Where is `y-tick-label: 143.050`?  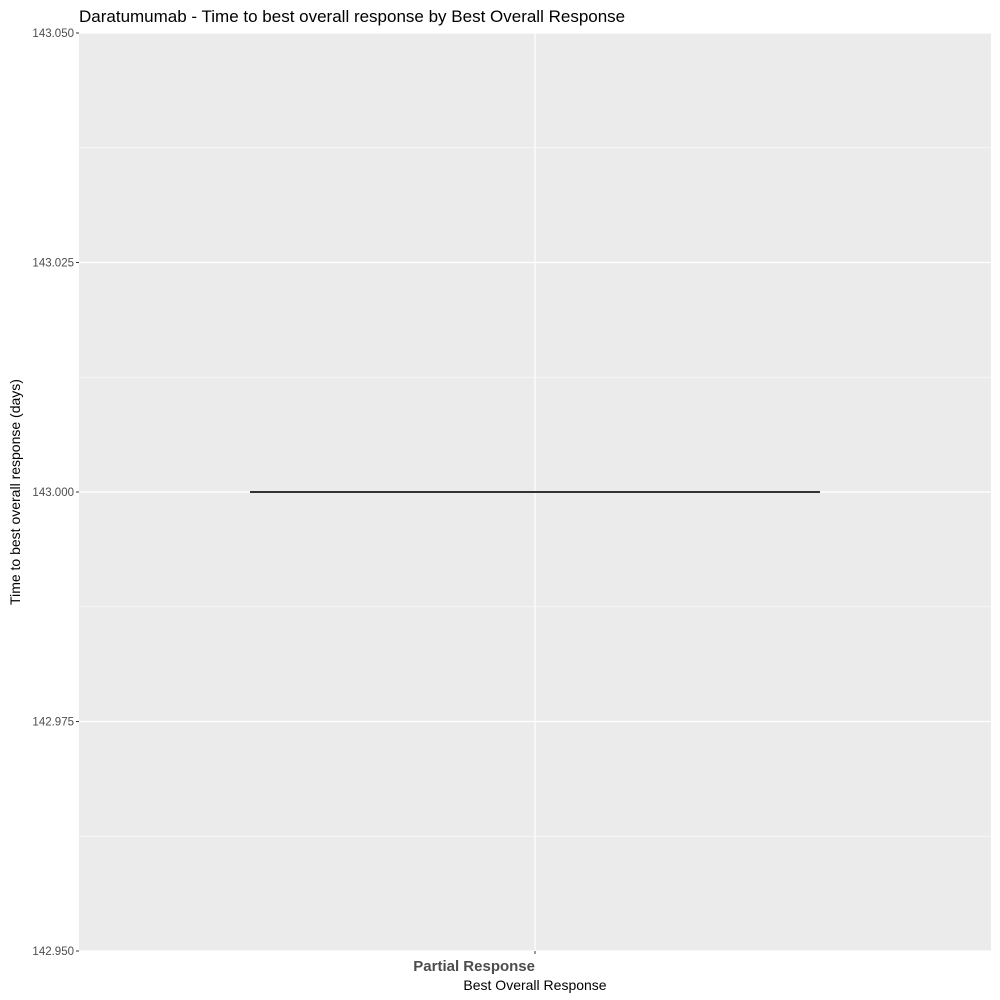 y-tick-label: 143.050 is located at coordinates (53, 34).